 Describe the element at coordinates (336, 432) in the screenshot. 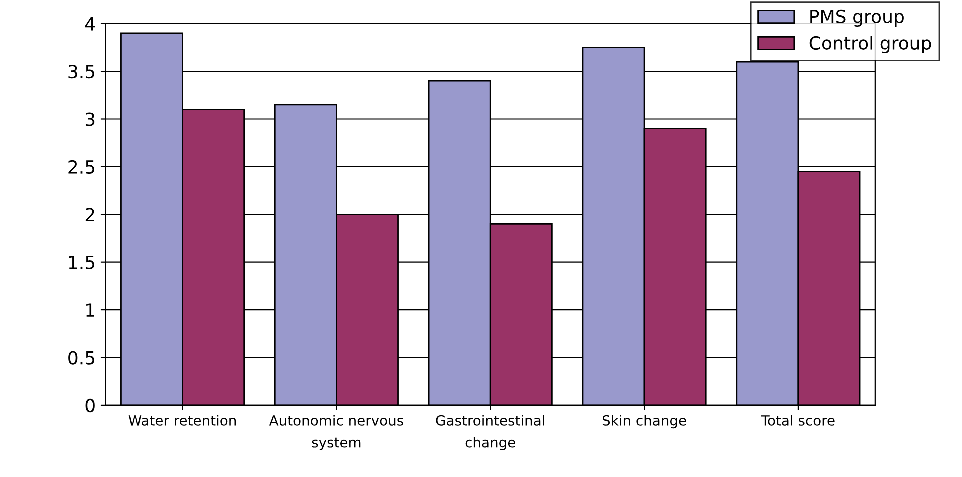

I see `x-tick-label: Autonomic nervous system` at that location.